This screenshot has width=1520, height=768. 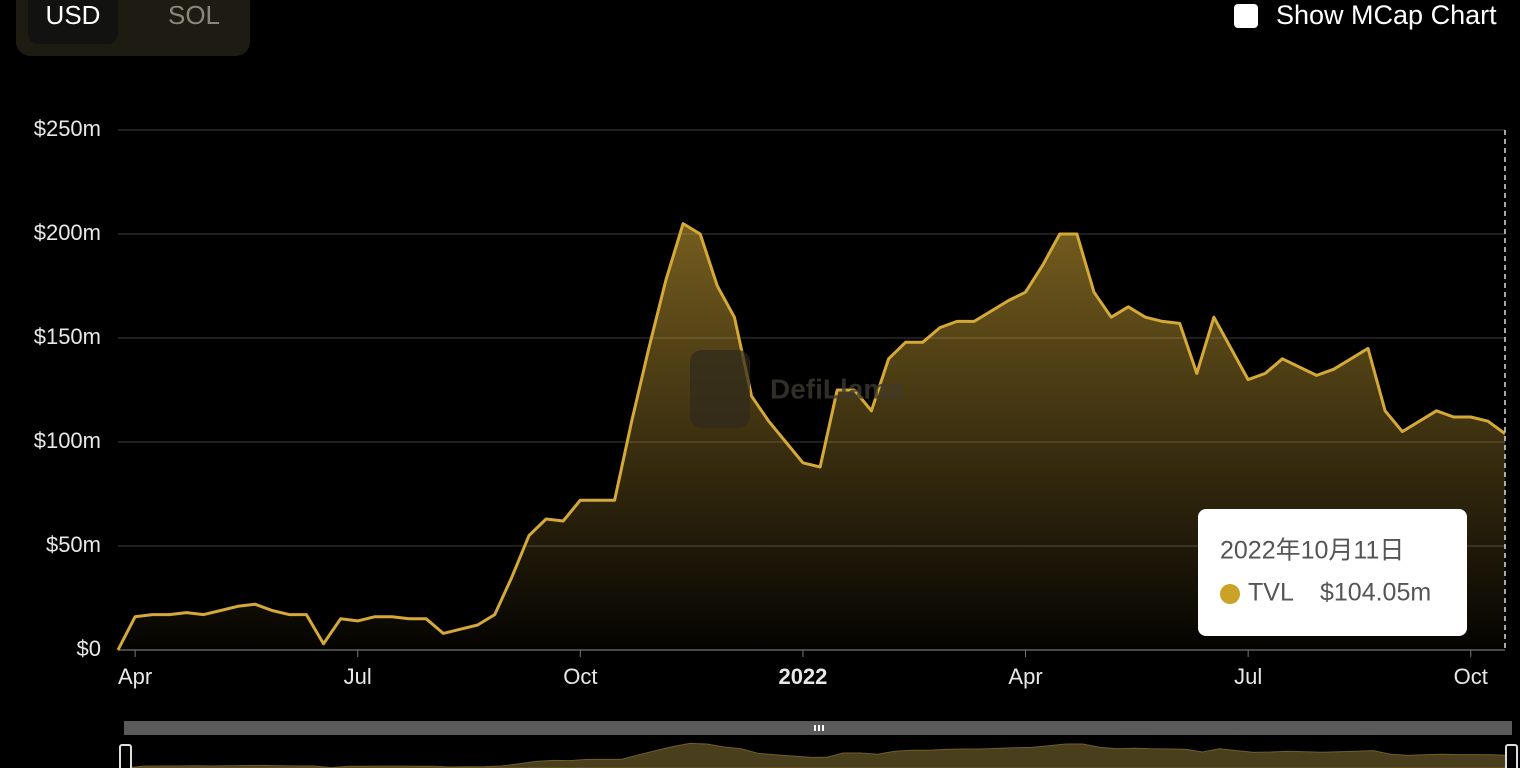 I want to click on usd-label: USD, so click(x=73, y=15).